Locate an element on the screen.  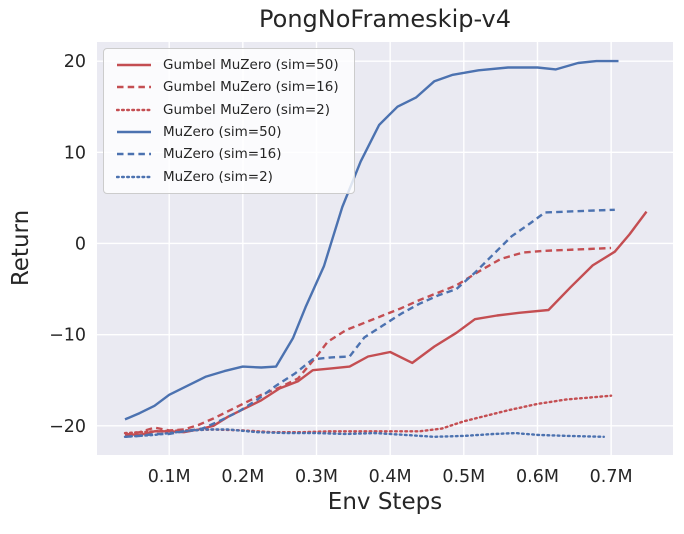
legend-item-gumbel-muzero-sim2: Gumbel MuZero (sim=2) is located at coordinates (235, 110).